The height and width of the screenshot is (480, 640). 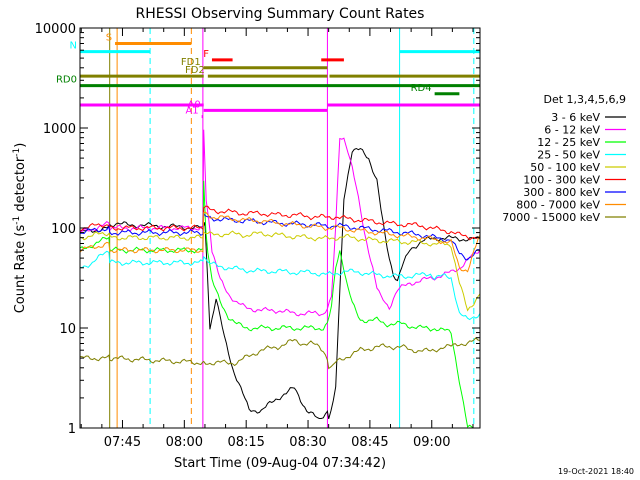 I want to click on state-bar-label: A1, so click(x=191, y=111).